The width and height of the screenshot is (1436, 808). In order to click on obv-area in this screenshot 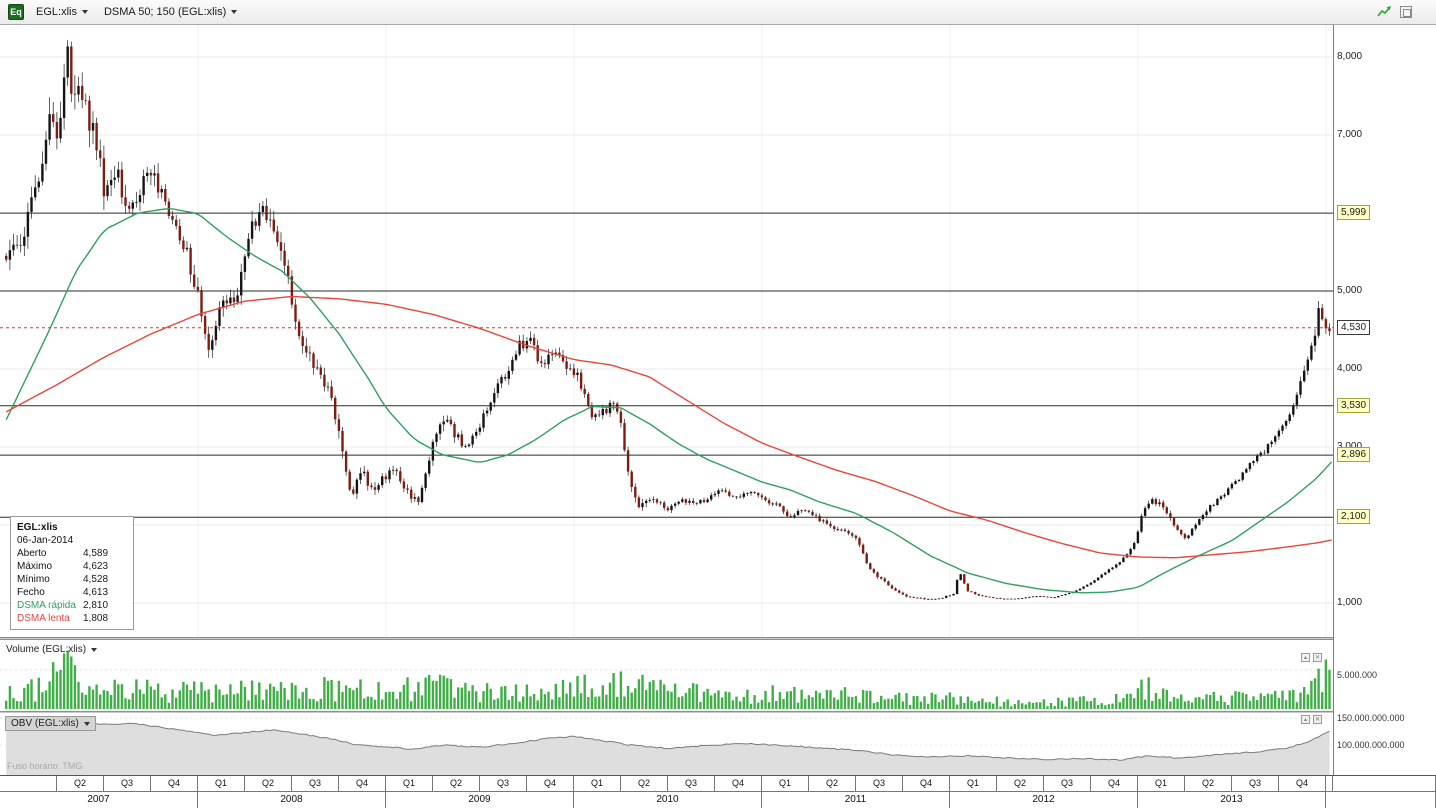, I will do `click(668, 746)`.